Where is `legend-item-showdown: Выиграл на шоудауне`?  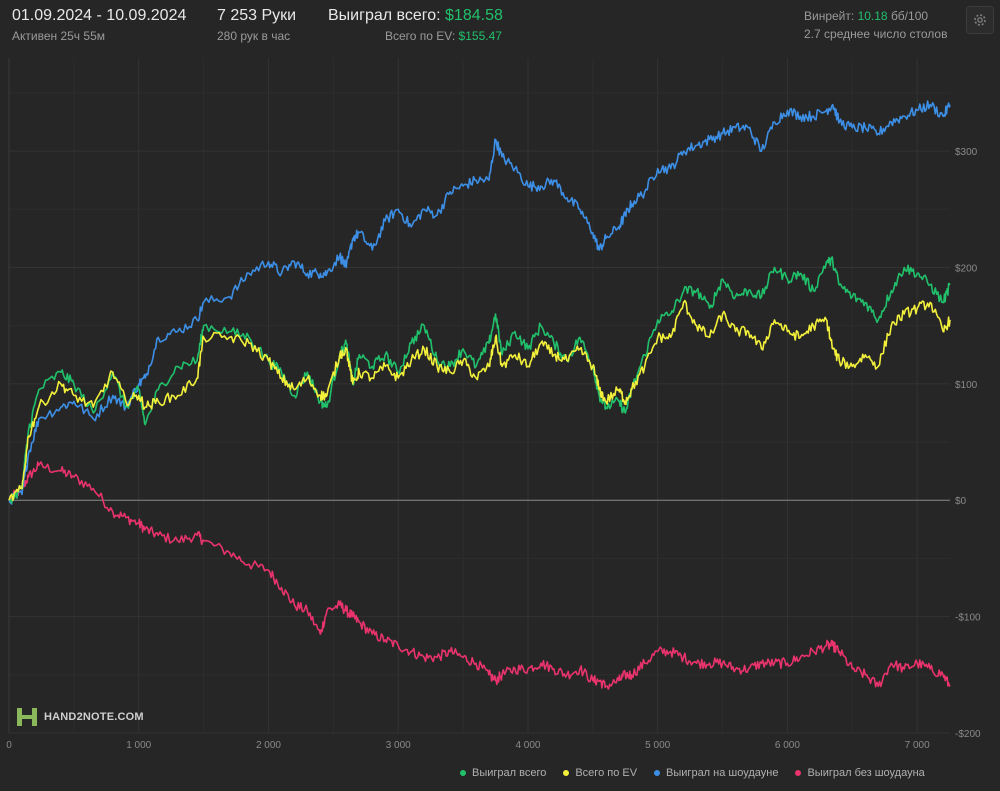
legend-item-showdown: Выиграл на шоудауне is located at coordinates (716, 773).